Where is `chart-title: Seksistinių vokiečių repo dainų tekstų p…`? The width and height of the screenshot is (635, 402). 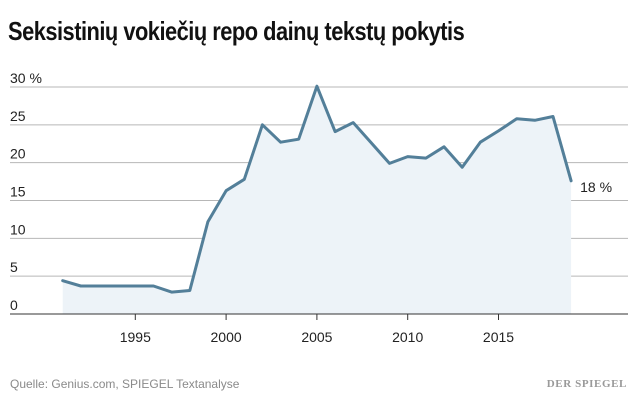 chart-title: Seksistinių vokiečių repo dainų tekstų p… is located at coordinates (236, 31).